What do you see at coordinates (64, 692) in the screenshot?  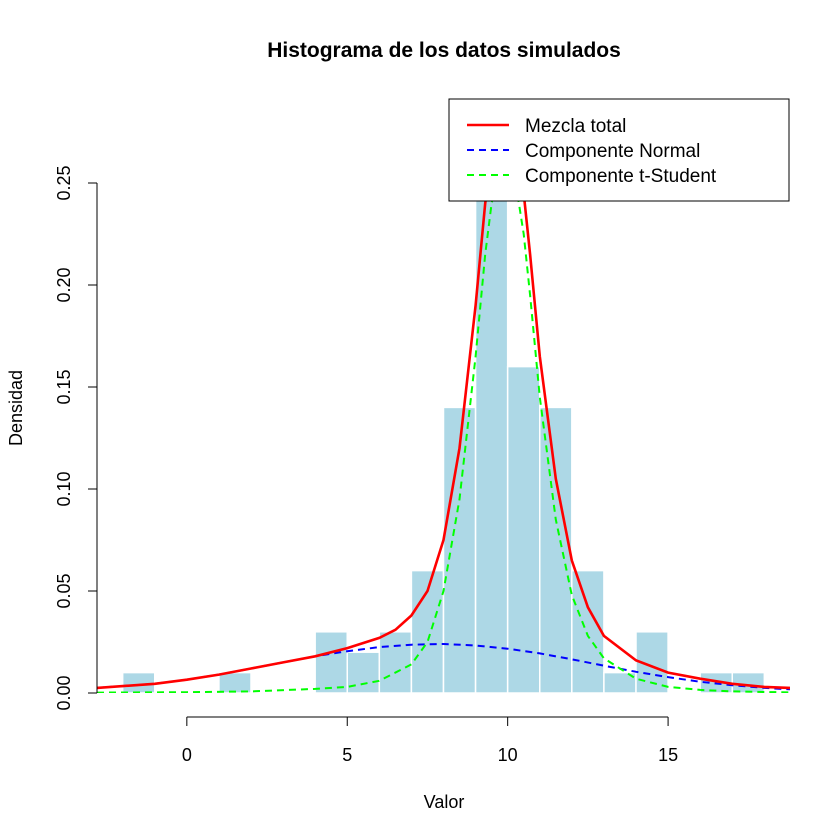 I see `y-tick-label: 0.00` at bounding box center [64, 692].